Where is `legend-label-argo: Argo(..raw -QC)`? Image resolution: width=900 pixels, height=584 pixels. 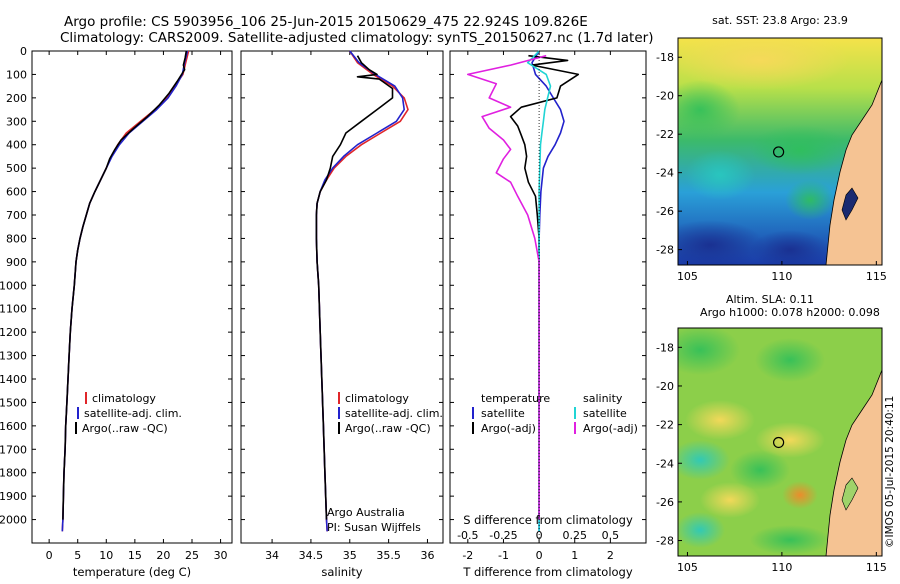 legend-label-argo: Argo(..raw -QC) is located at coordinates (125, 428).